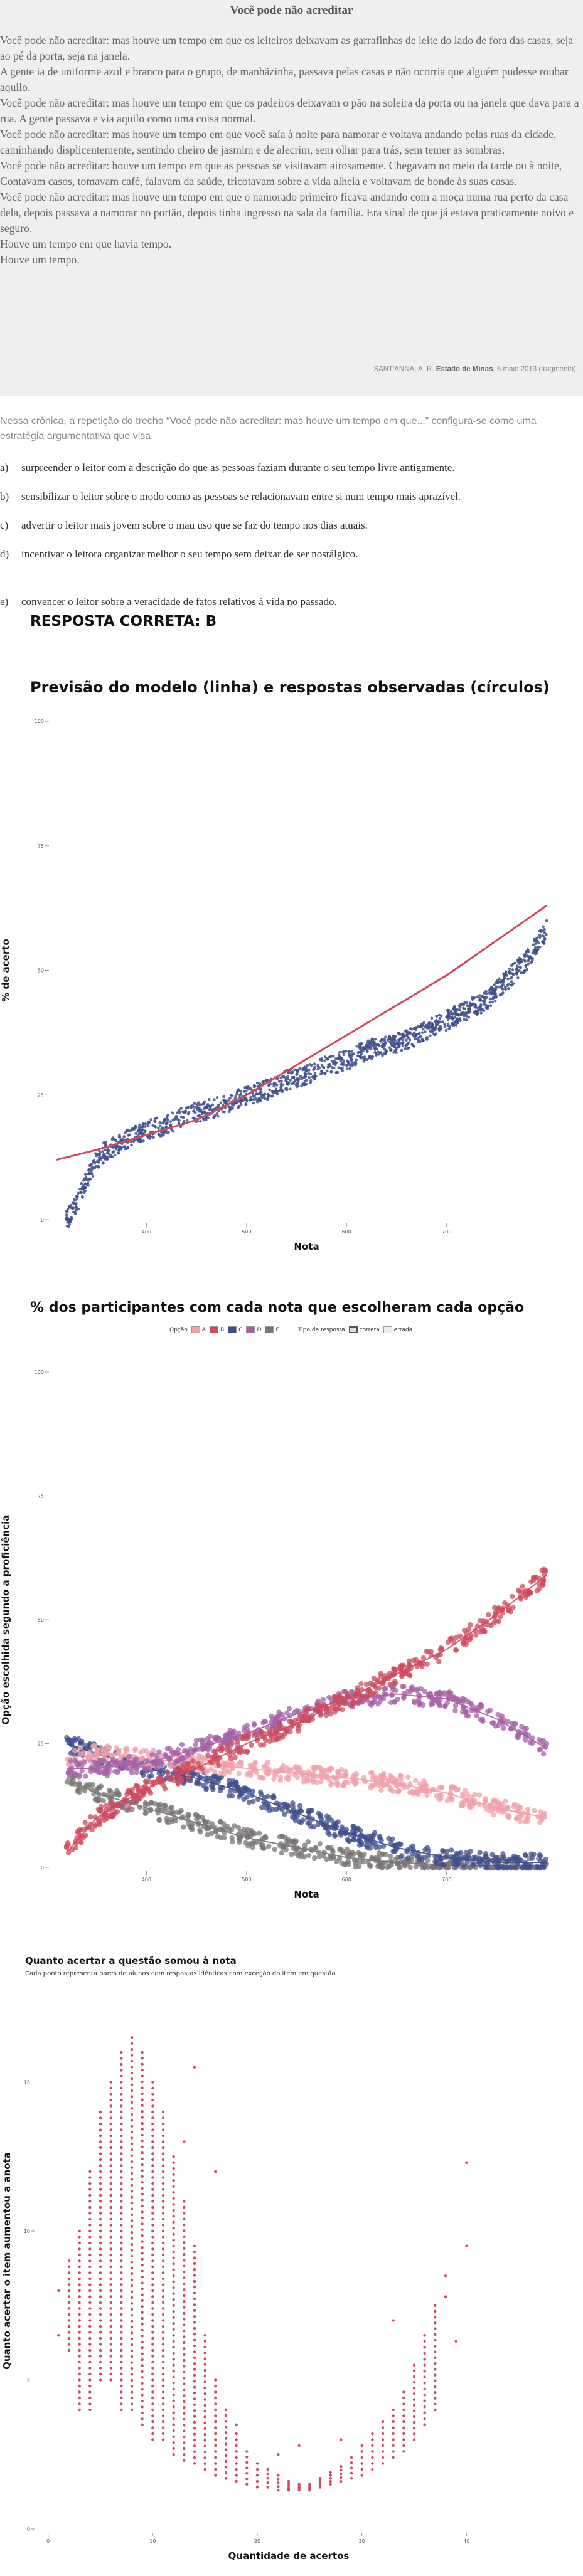 This screenshot has width=583, height=2576. Describe the element at coordinates (346, 1232) in the screenshot. I see `x-tick-label: 600` at that location.